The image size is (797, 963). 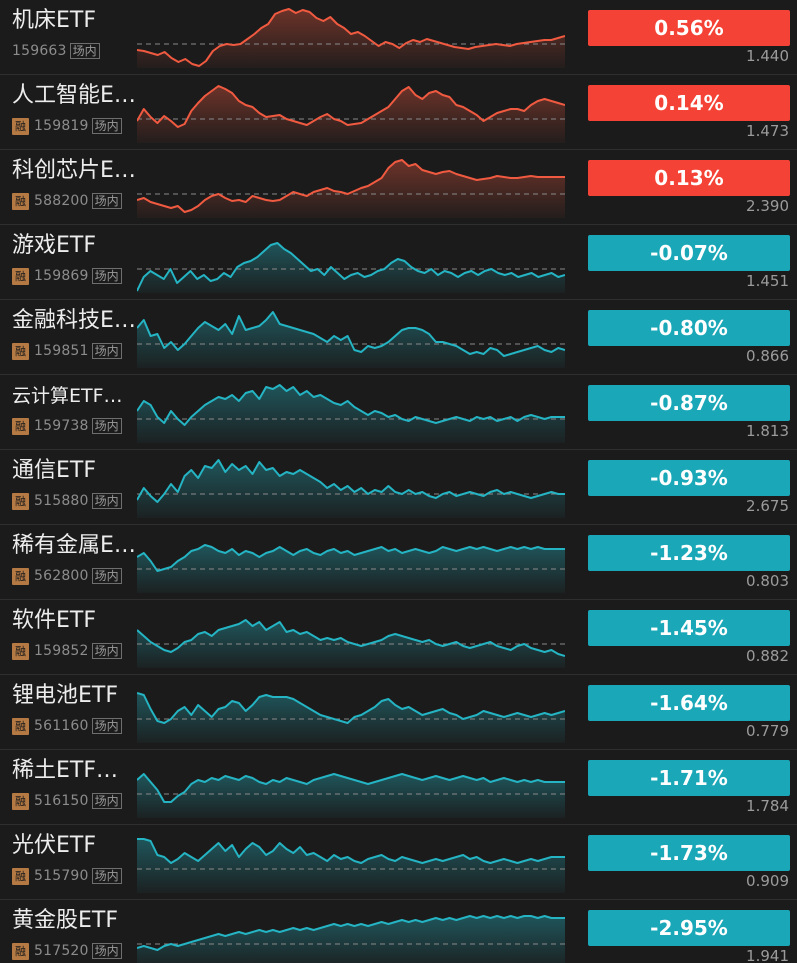 I want to click on change-percent-badge: -1.73%, so click(x=689, y=853).